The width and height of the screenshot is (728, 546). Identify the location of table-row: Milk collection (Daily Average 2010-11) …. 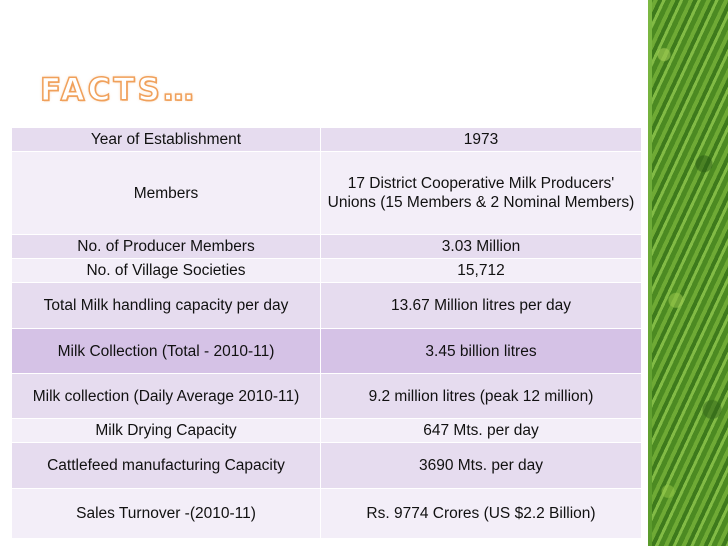
(326, 396).